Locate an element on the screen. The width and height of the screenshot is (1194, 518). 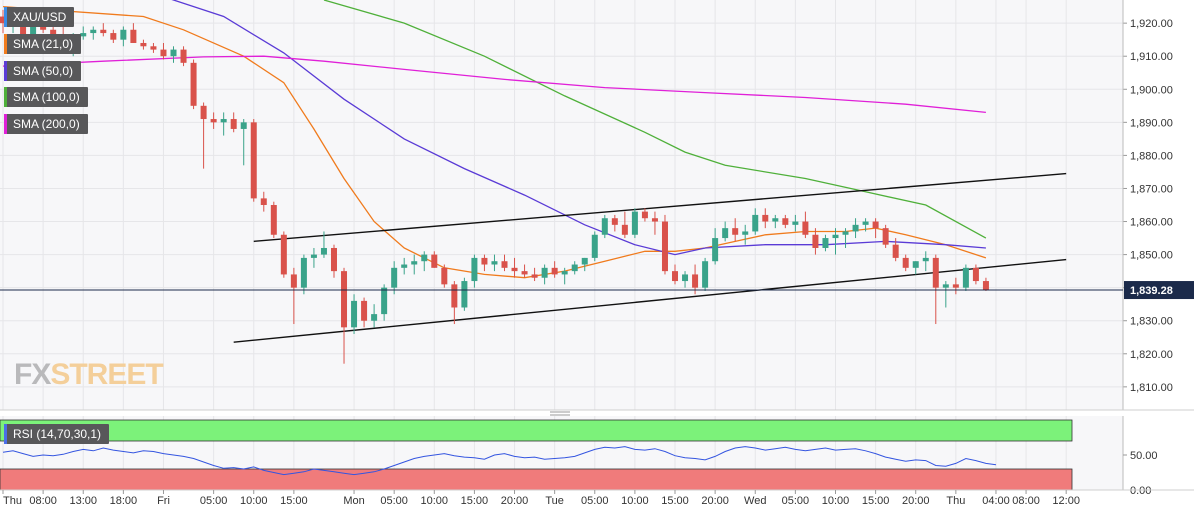
legend-sma-50-label: SMA (50,0) is located at coordinates (43, 71).